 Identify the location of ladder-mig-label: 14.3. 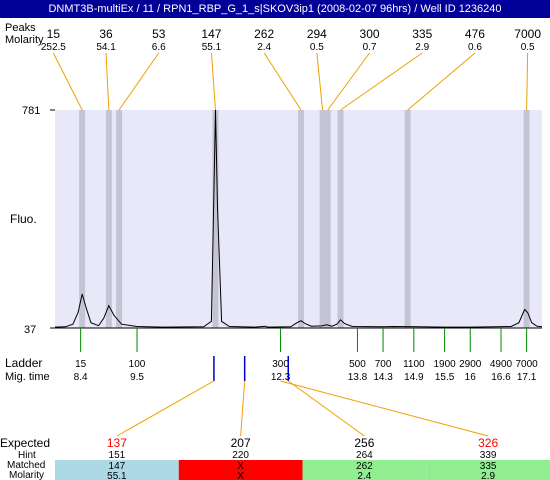
(383, 377).